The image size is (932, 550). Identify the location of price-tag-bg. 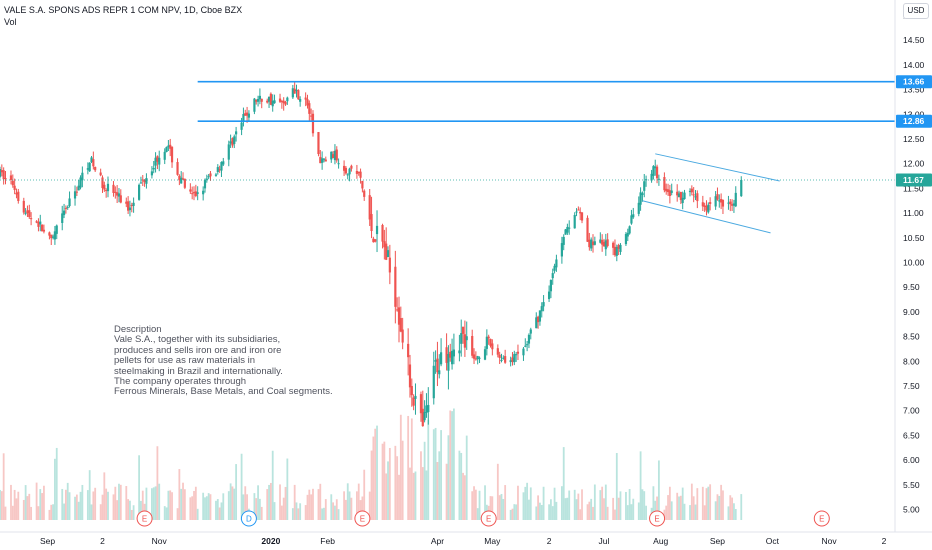
(914, 82).